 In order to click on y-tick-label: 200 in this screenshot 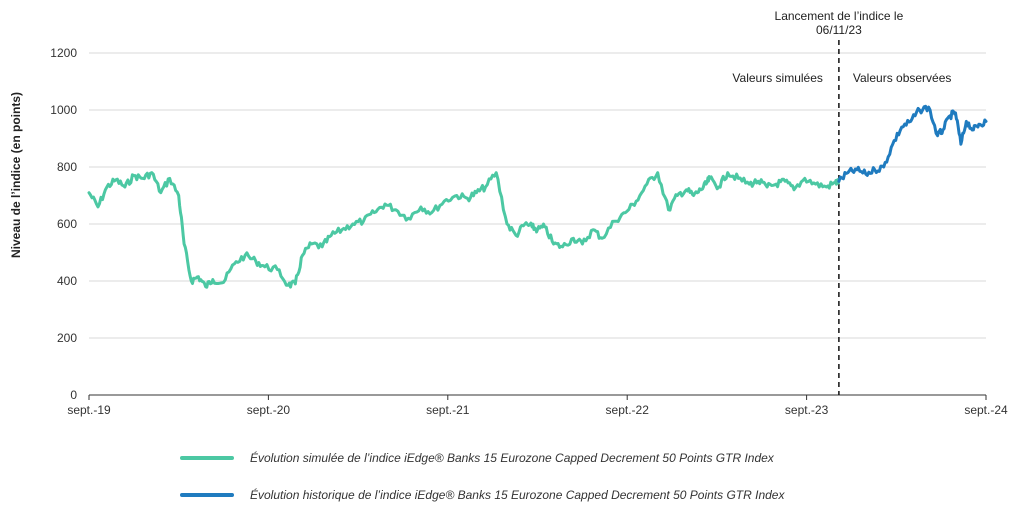, I will do `click(67, 338)`.